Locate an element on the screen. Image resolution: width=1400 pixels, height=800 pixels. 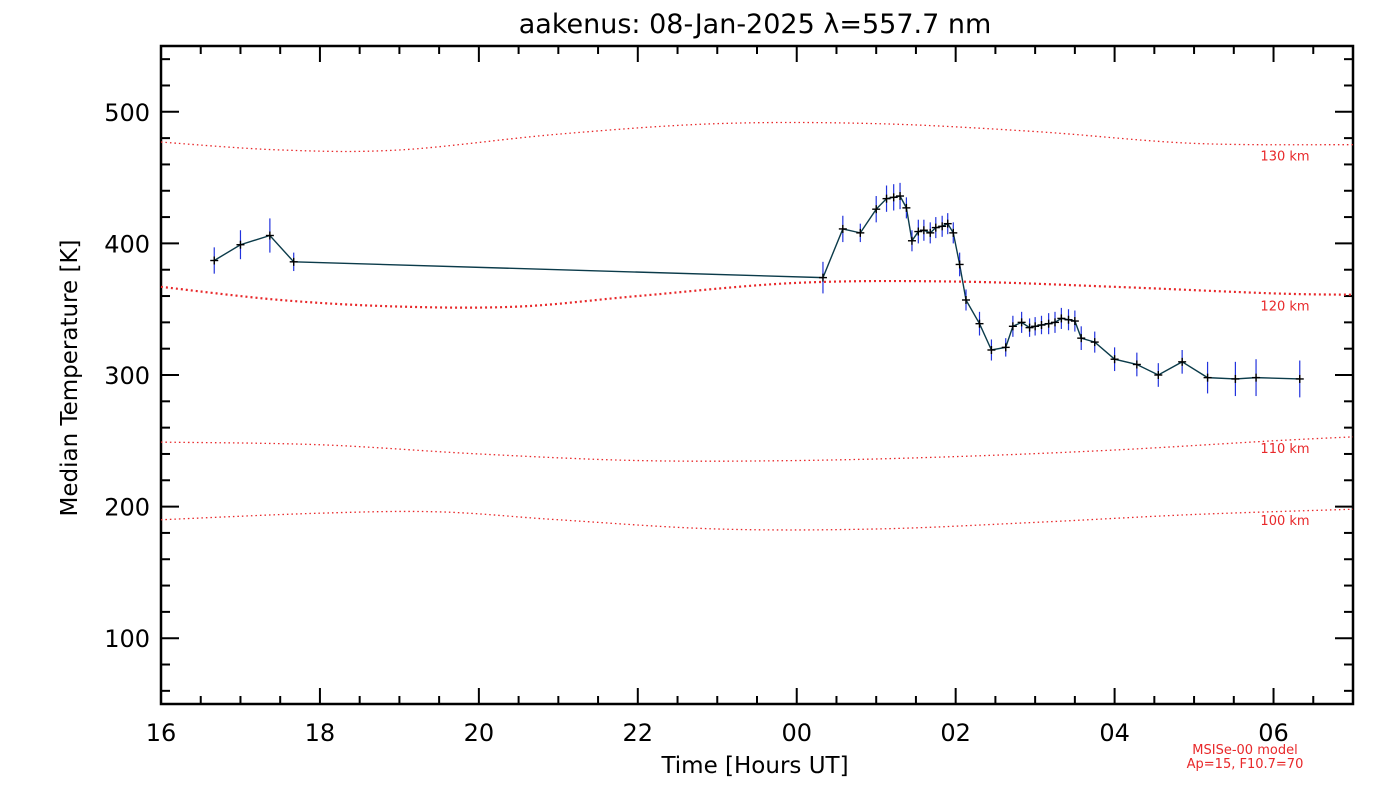
y-tick-label: 300 is located at coordinates (127, 376).